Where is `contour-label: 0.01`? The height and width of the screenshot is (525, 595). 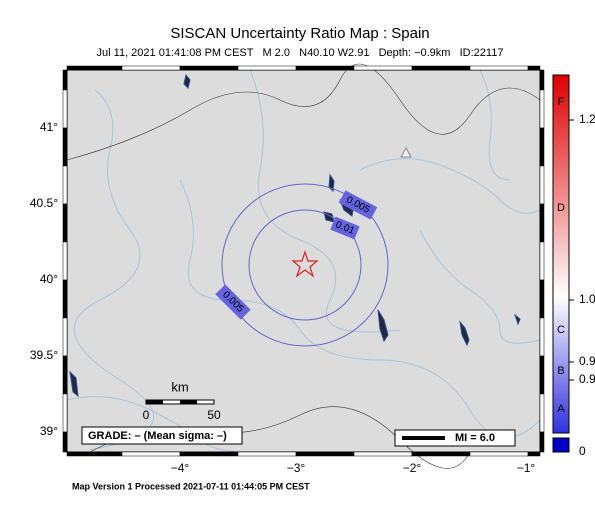
contour-label: 0.01 is located at coordinates (345, 228).